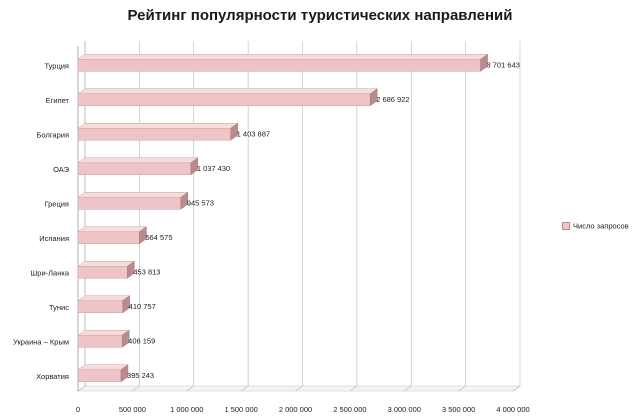 The image size is (640, 419). I want to click on data-label: 453 813, so click(146, 271).